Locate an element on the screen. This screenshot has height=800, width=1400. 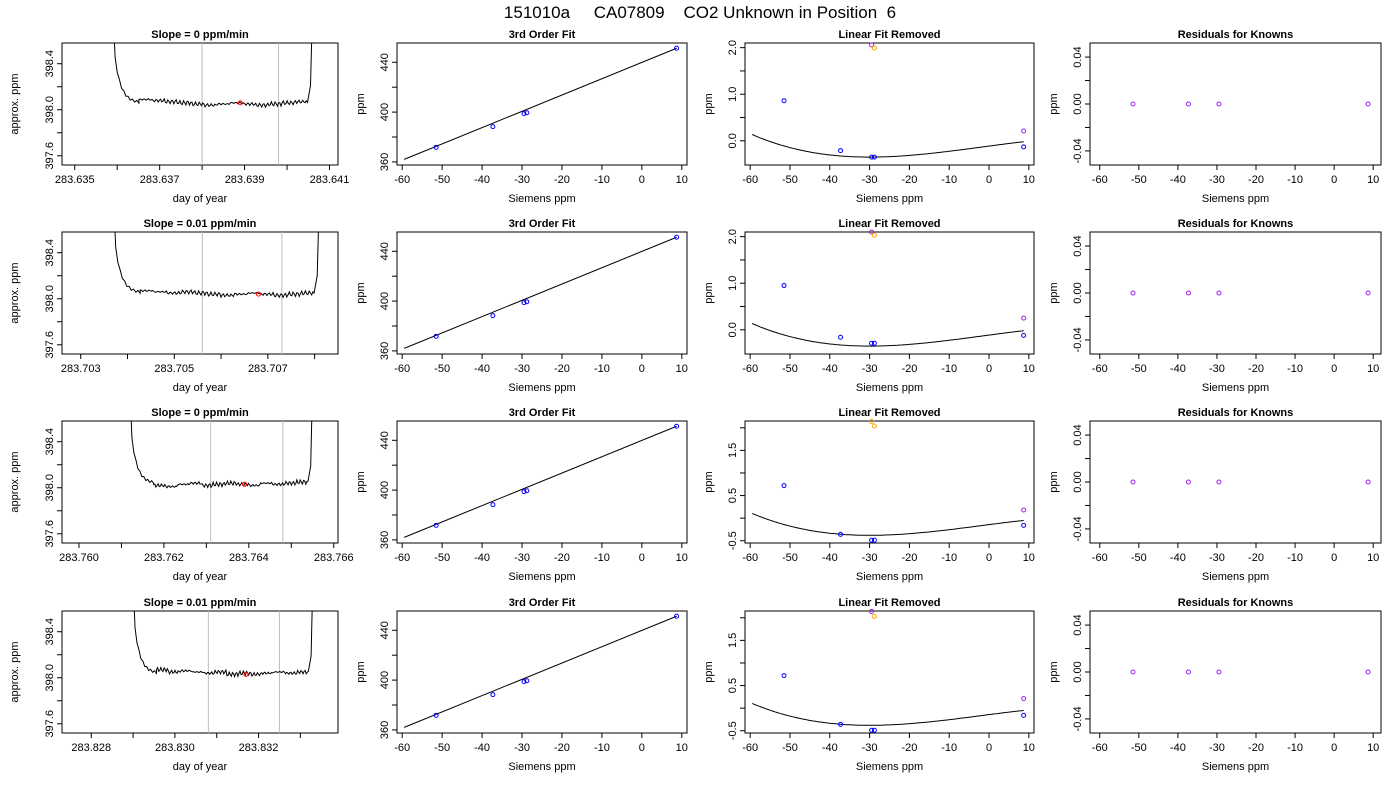
y-tick-label: -0.04 is located at coordinates (1078, 528).